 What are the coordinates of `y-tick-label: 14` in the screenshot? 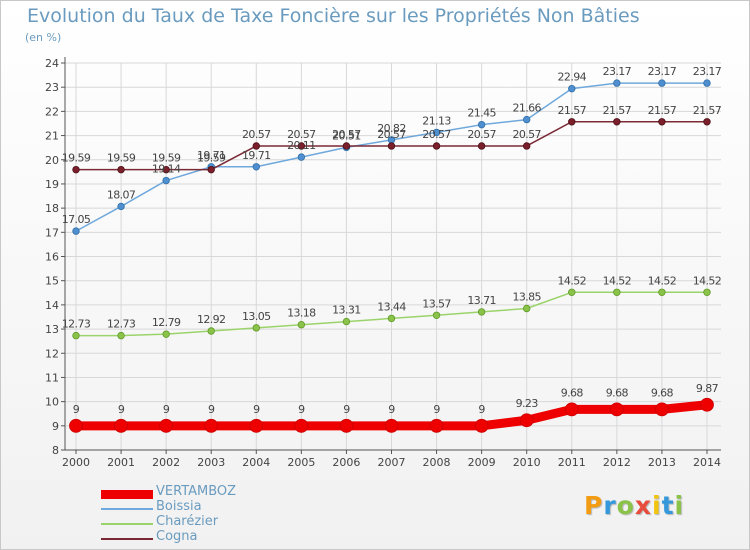 It's located at (52, 305).